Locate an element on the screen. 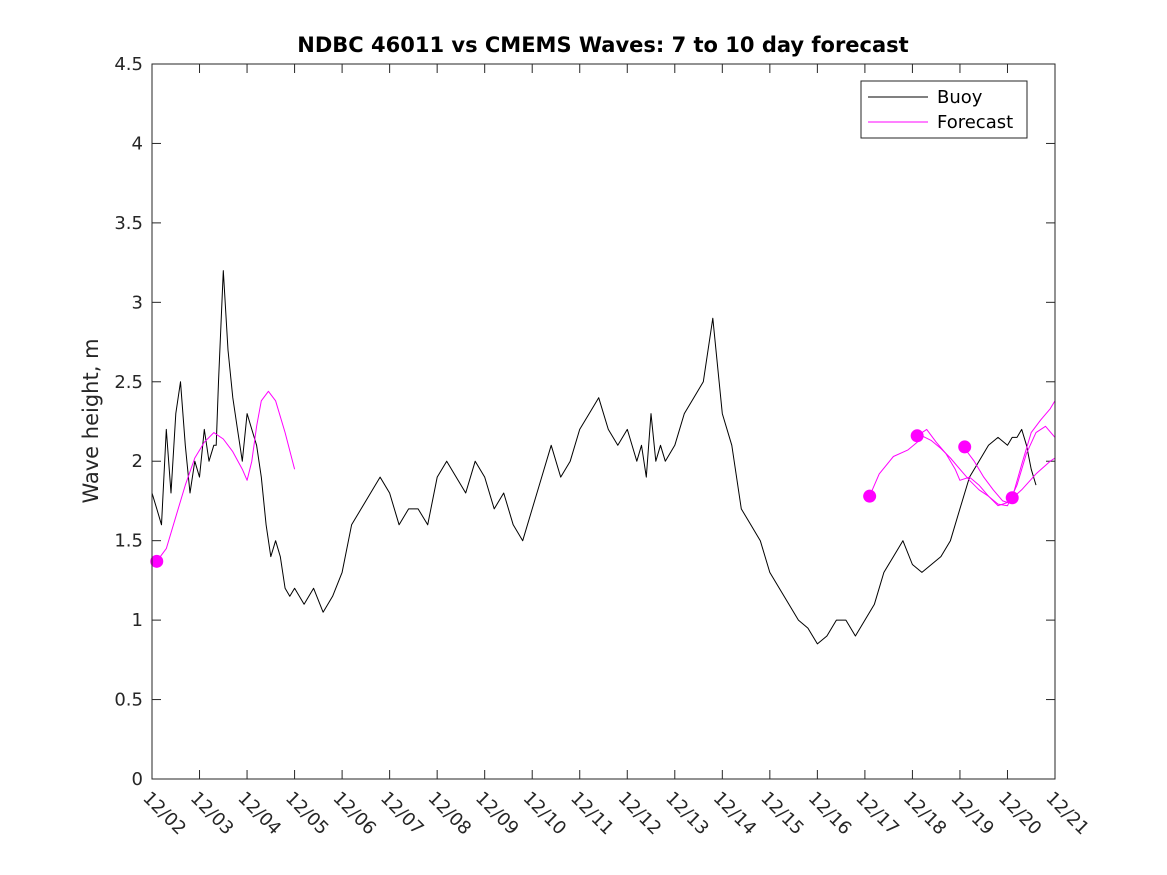 The image size is (1167, 875). y-tick-label: 1.5 is located at coordinates (128, 541).